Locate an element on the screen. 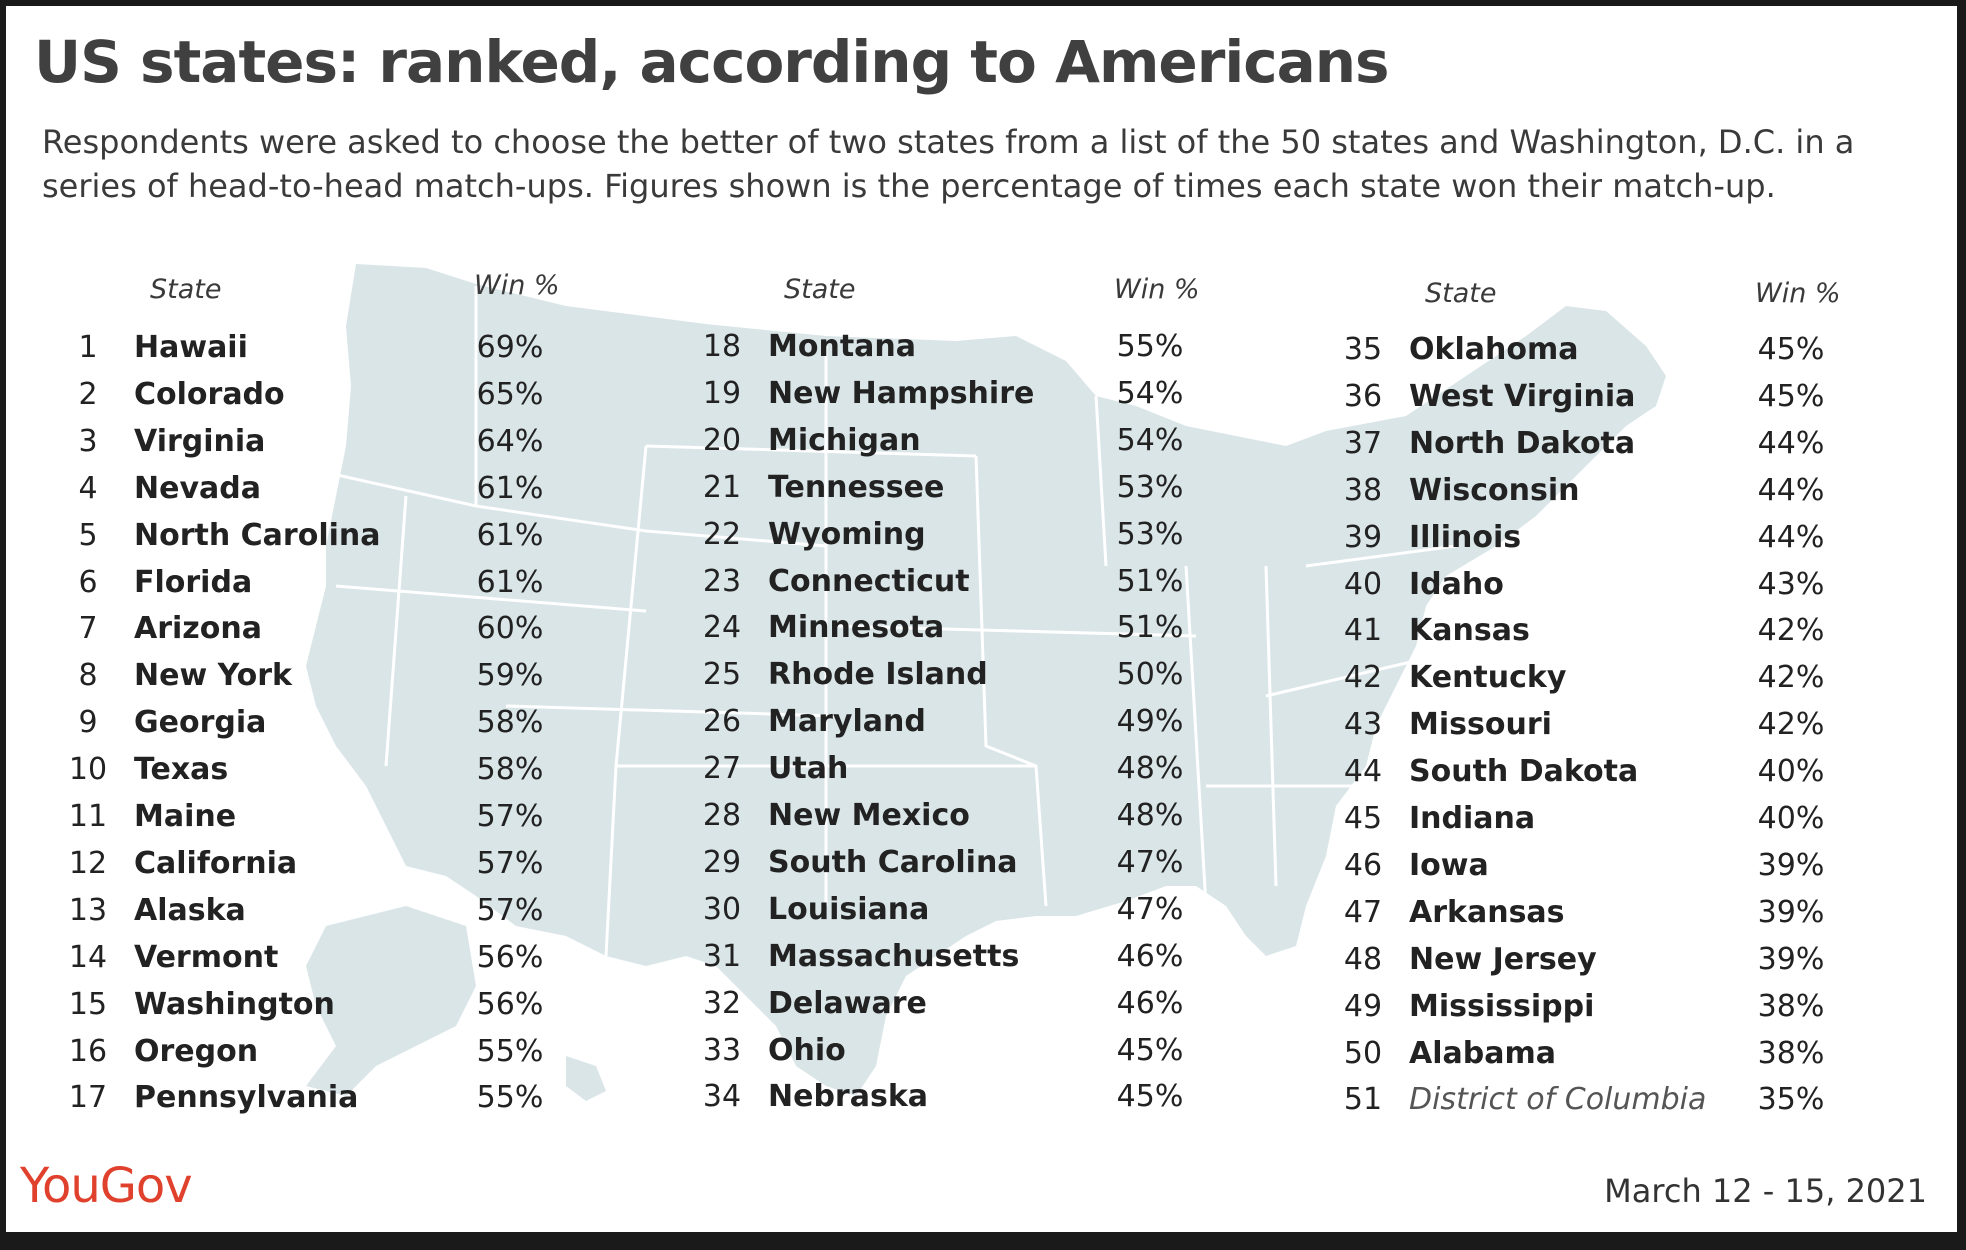 The image size is (1966, 1250). rank-number: 41 is located at coordinates (1363, 631).